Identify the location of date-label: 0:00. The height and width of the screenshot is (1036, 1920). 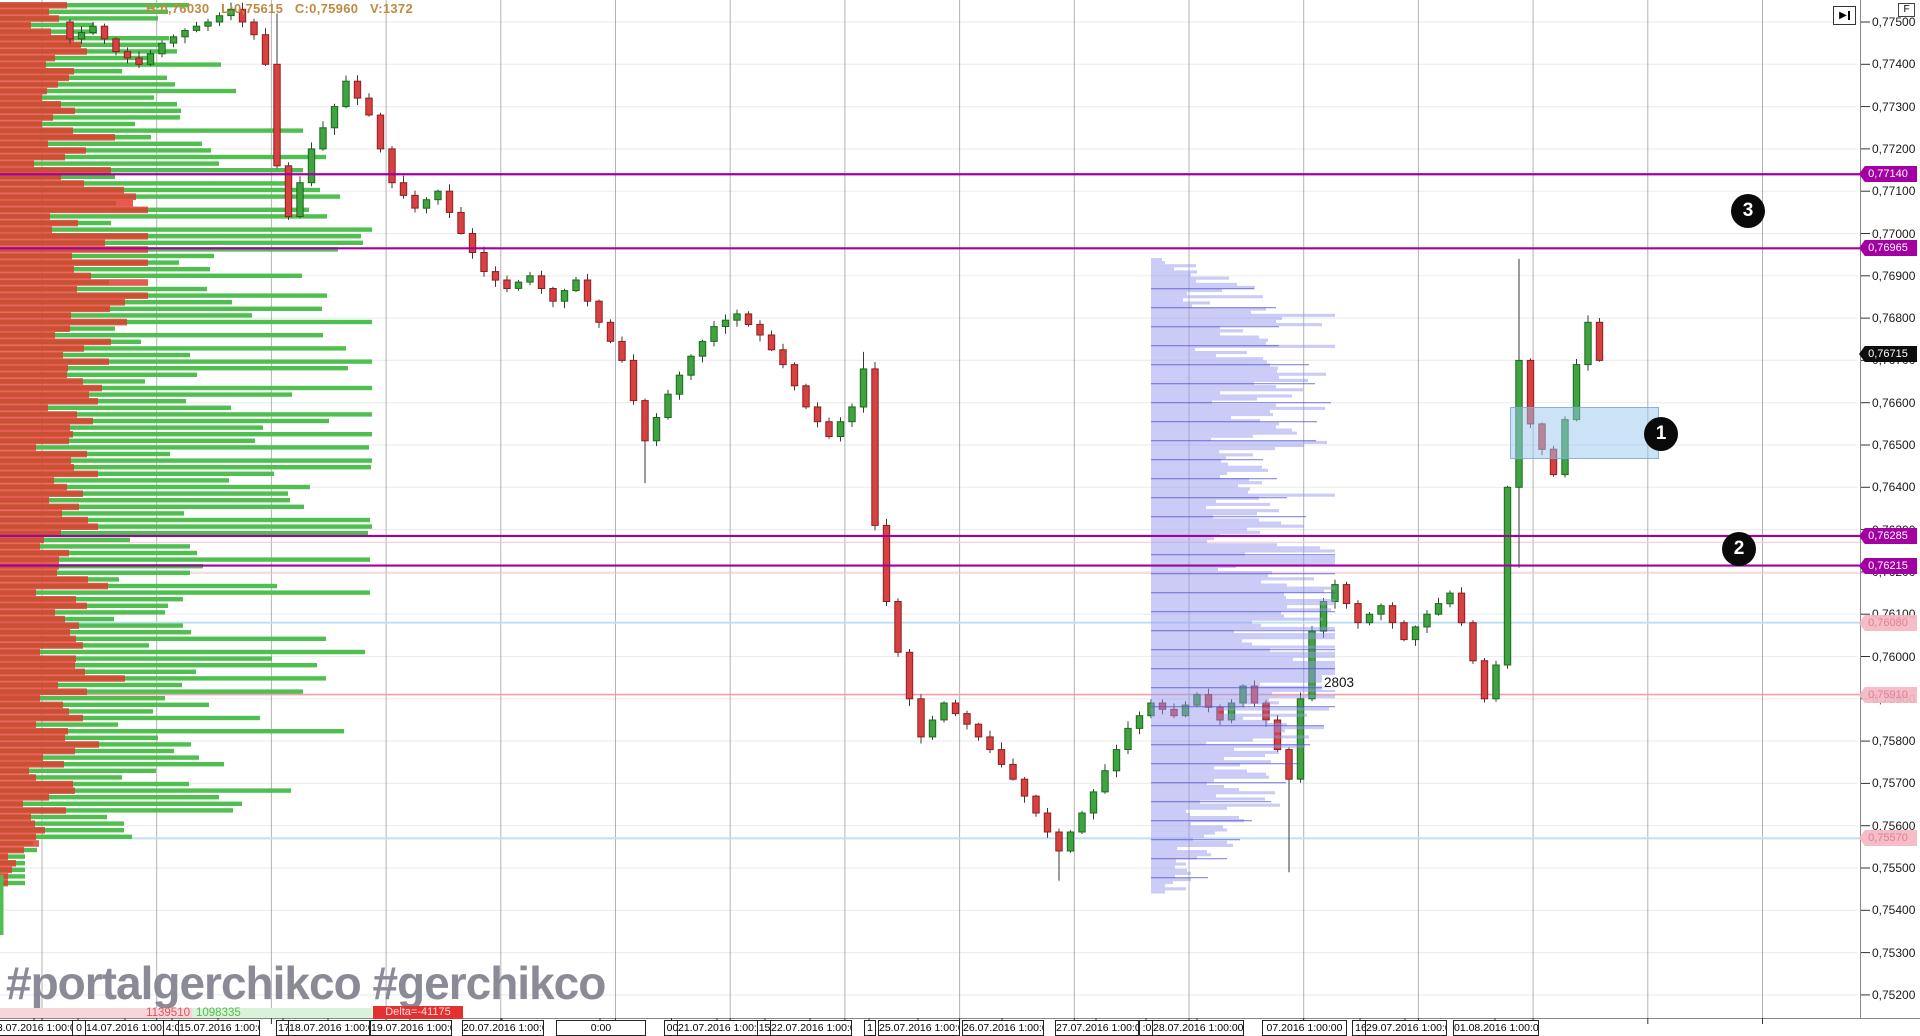
(601, 1028).